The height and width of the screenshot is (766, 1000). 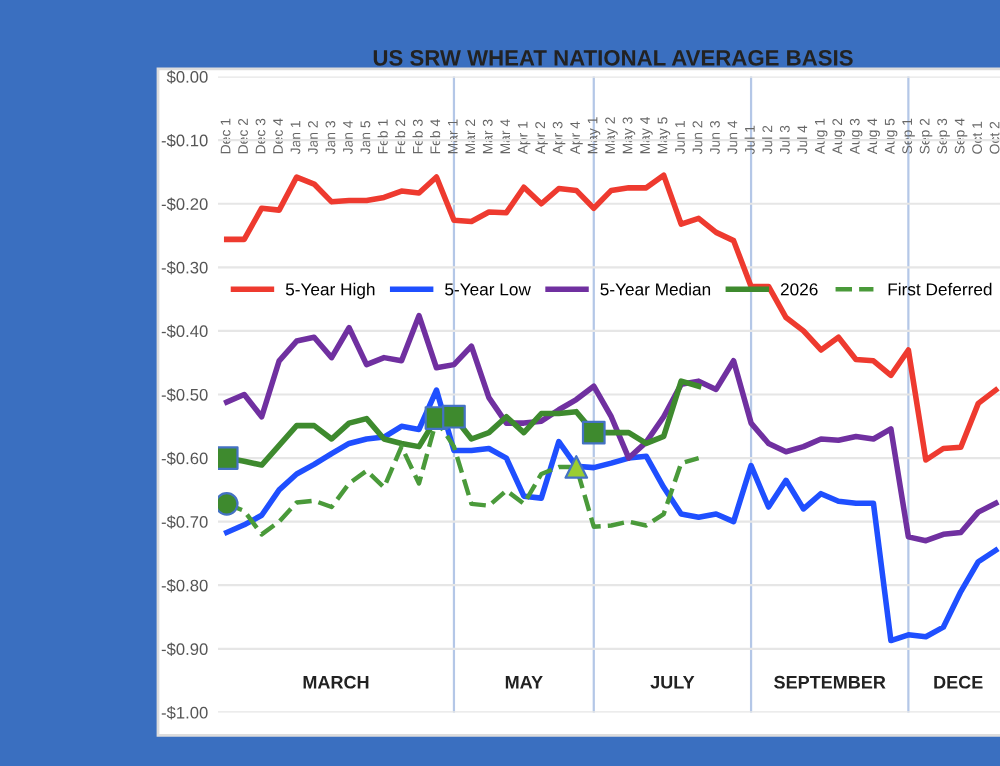 What do you see at coordinates (330, 290) in the screenshot?
I see `legend-label: 5-Year High` at bounding box center [330, 290].